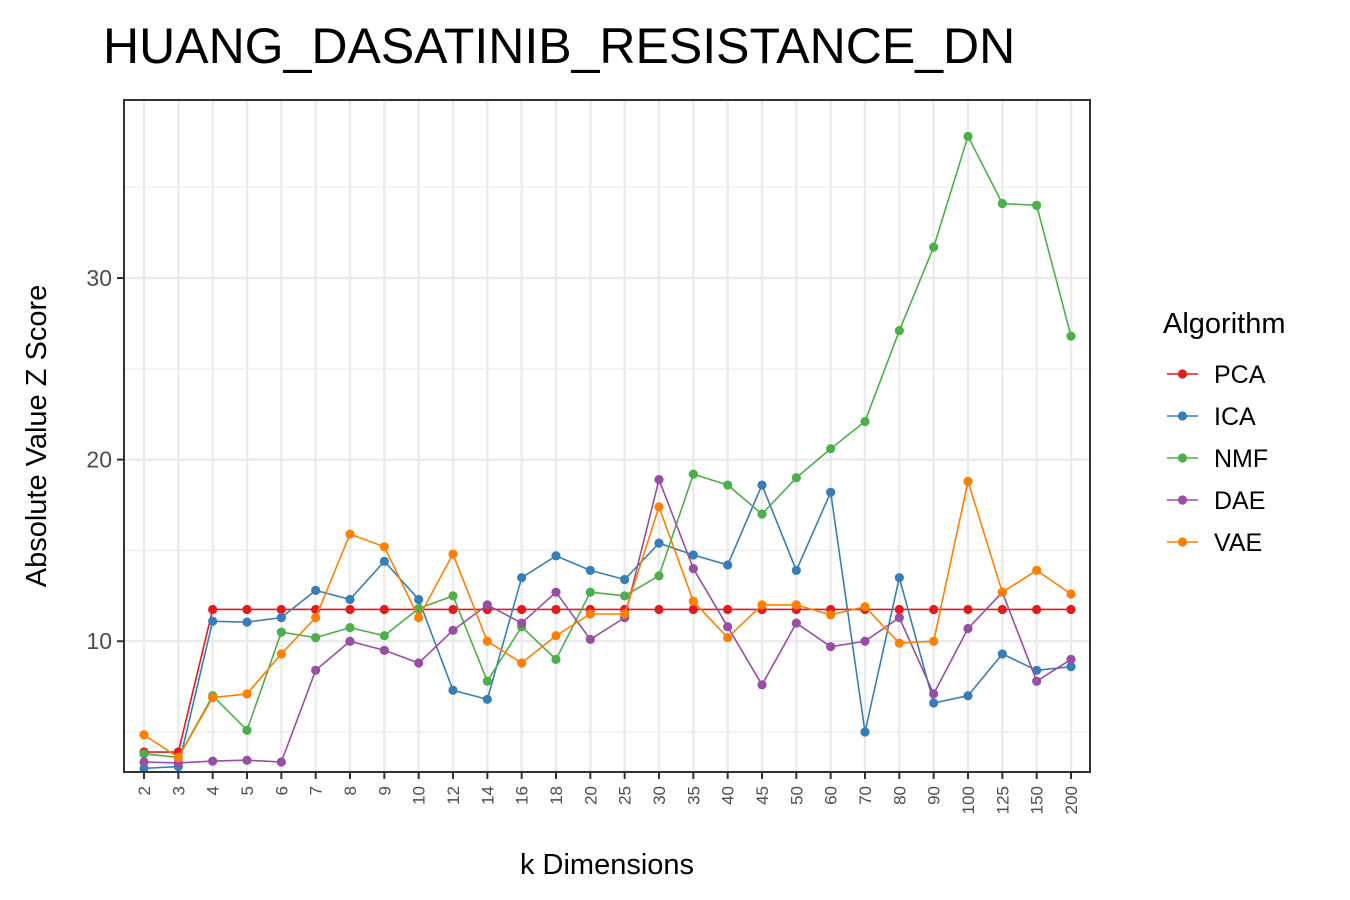 Image resolution: width=1350 pixels, height=900 pixels. What do you see at coordinates (1182, 416) in the screenshot?
I see `legend-marker-ica` at bounding box center [1182, 416].